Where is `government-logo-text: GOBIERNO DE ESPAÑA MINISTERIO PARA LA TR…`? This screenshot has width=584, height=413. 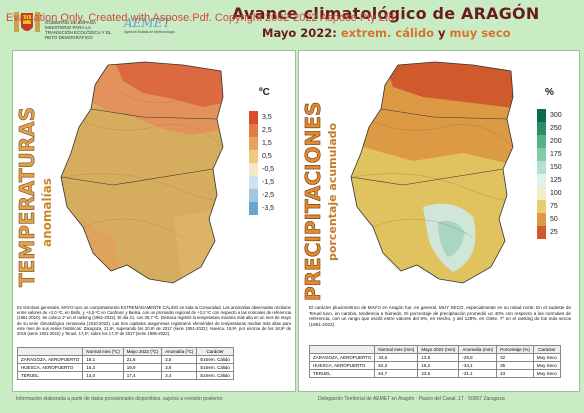 government-logo-text: GOBIERNO DE ESPAÑA MINISTERIO PARA LA TR… is located at coordinates (78, 30).